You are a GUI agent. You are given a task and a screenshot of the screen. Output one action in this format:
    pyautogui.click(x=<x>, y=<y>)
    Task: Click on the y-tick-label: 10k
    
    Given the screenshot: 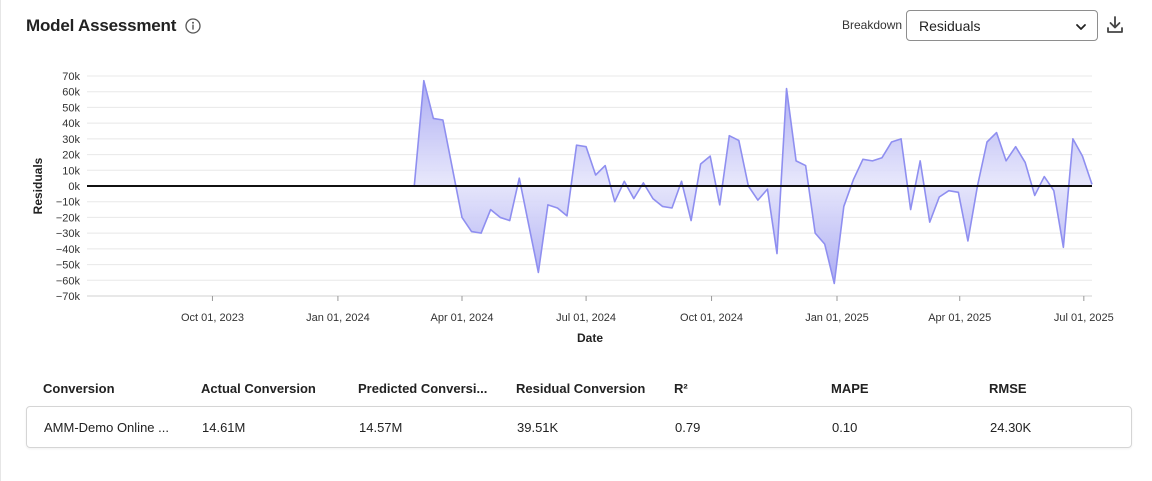 What is the action you would take?
    pyautogui.click(x=71, y=171)
    